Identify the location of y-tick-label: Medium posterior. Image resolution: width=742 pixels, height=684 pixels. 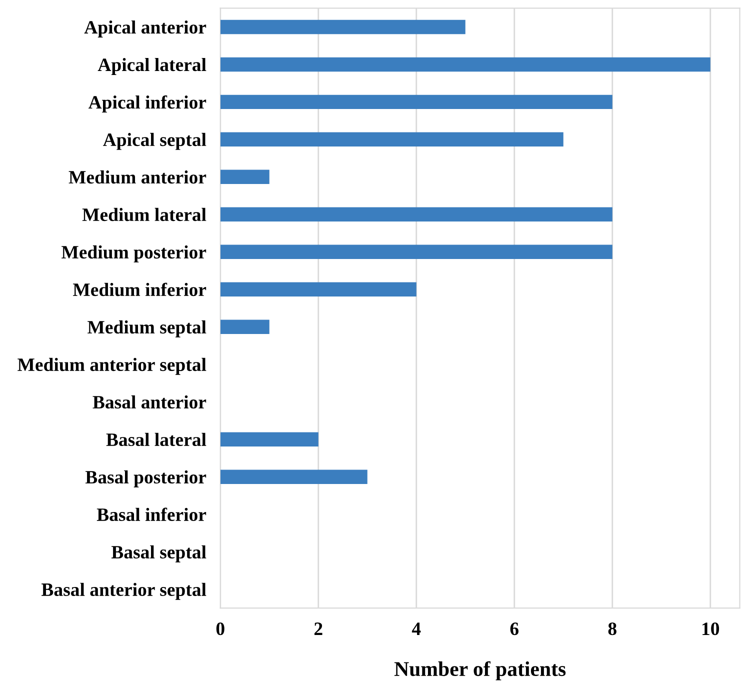
(134, 253).